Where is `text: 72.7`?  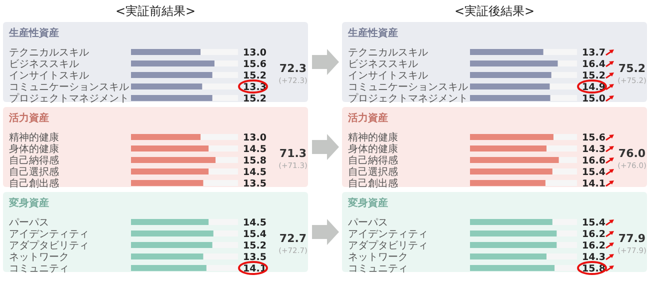 text: 72.7 is located at coordinates (293, 238).